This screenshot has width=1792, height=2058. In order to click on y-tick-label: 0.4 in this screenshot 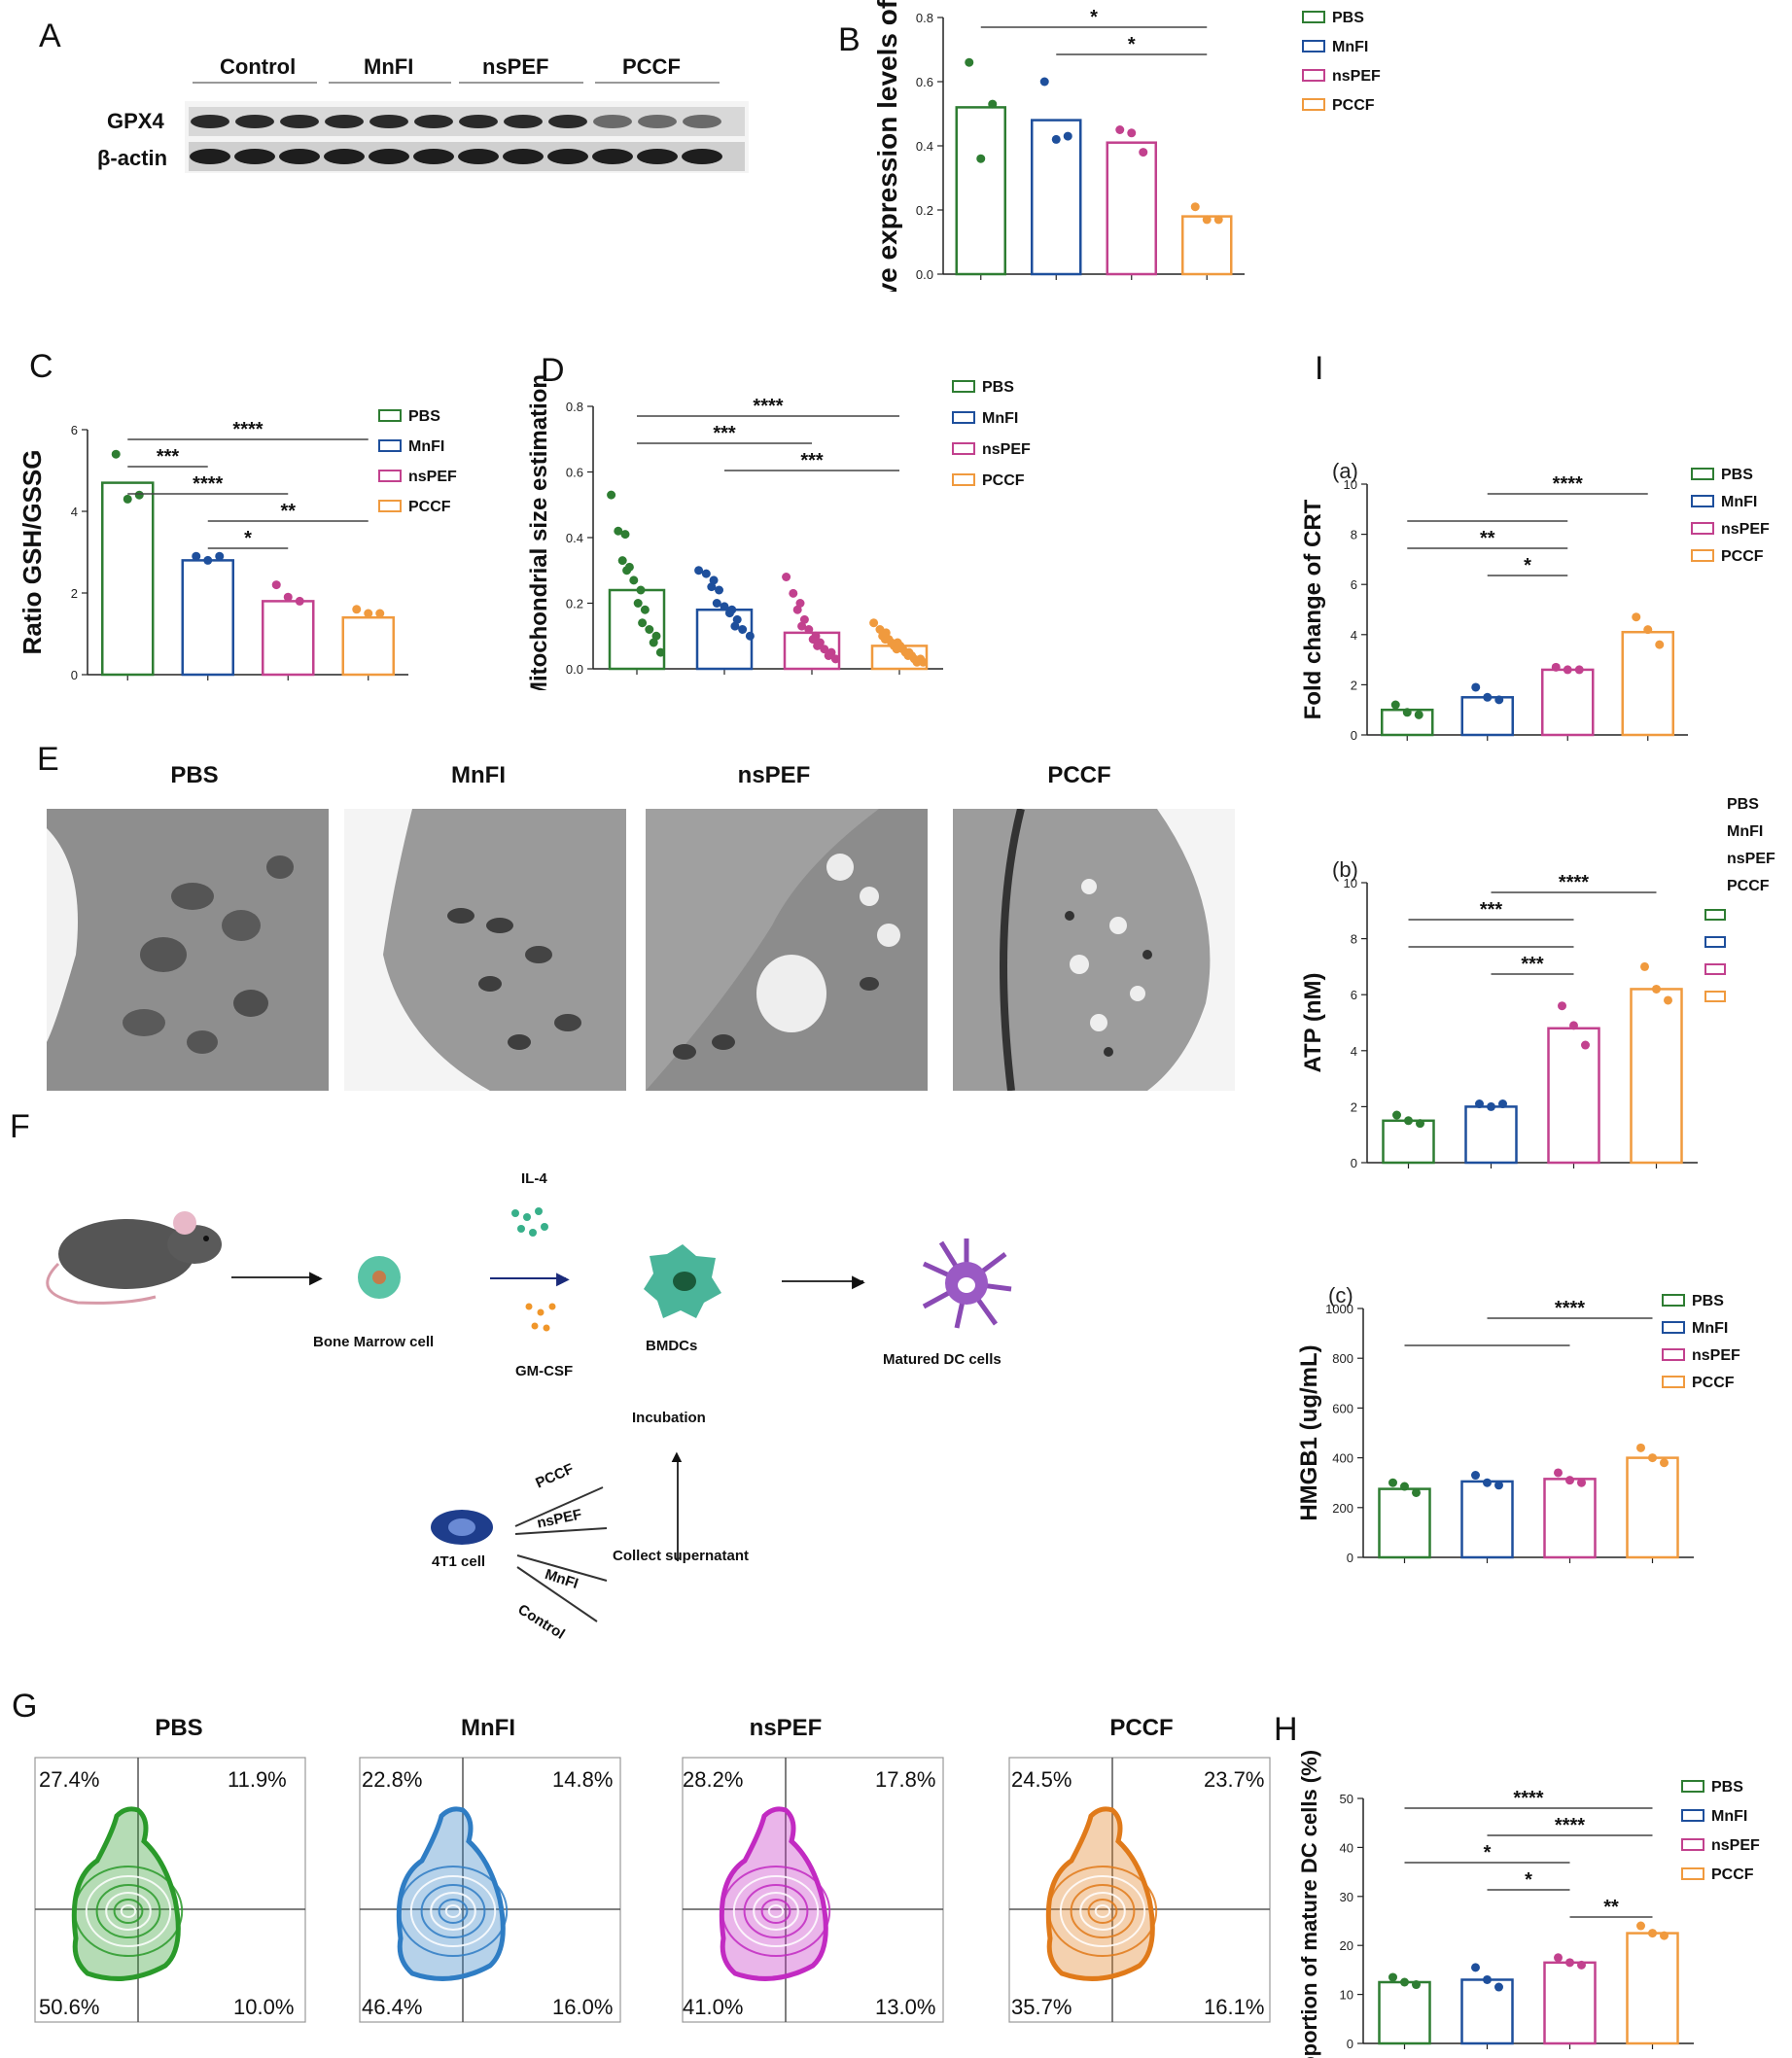, I will do `click(574, 538)`.